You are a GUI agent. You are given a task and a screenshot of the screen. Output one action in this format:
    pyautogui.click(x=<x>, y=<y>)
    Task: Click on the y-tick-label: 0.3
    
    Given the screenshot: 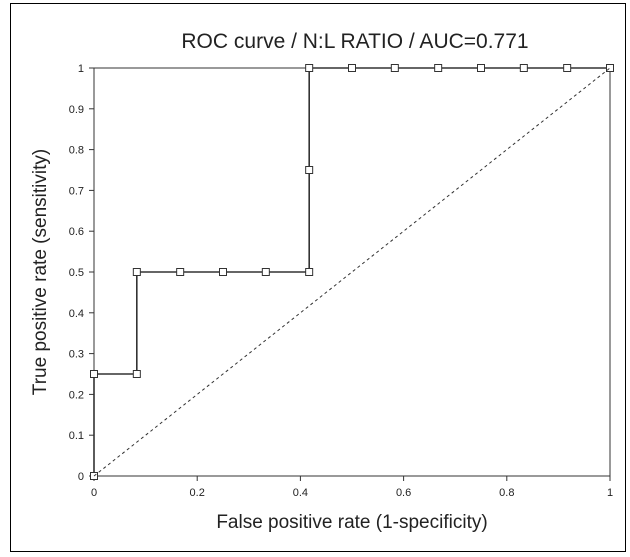 What is the action you would take?
    pyautogui.click(x=76, y=355)
    